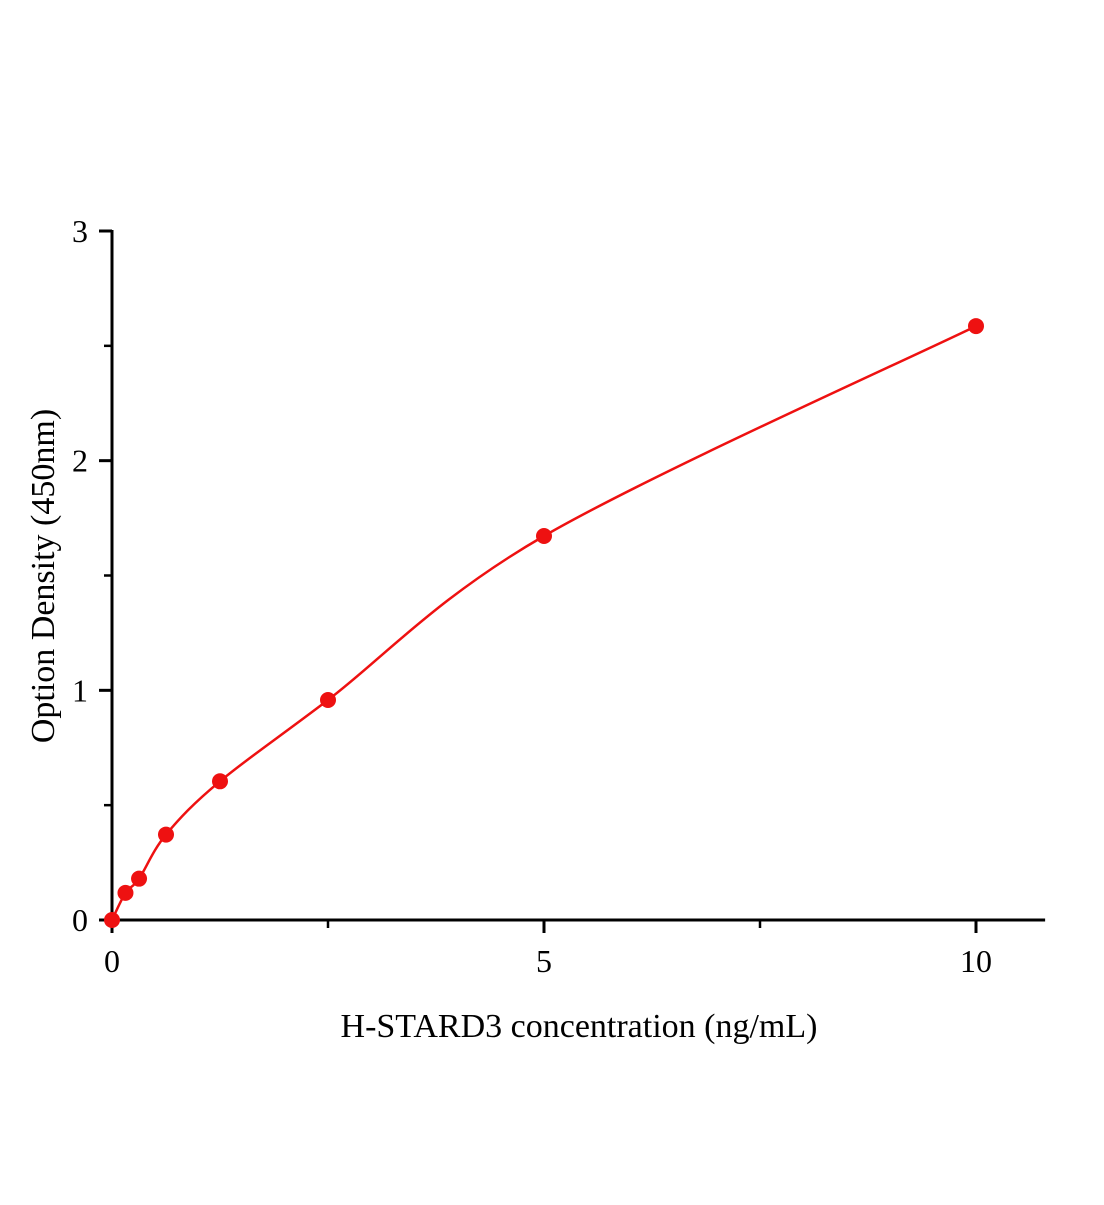 Image resolution: width=1104 pixels, height=1205 pixels. Describe the element at coordinates (112, 961) in the screenshot. I see `x-tick-label: 0` at that location.